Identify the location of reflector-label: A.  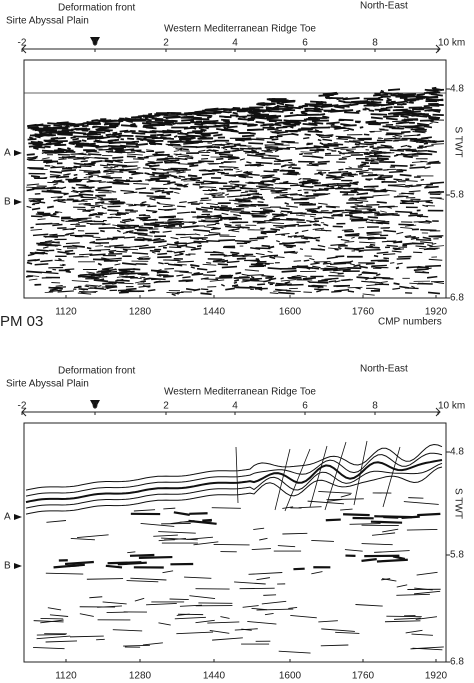
(7, 153).